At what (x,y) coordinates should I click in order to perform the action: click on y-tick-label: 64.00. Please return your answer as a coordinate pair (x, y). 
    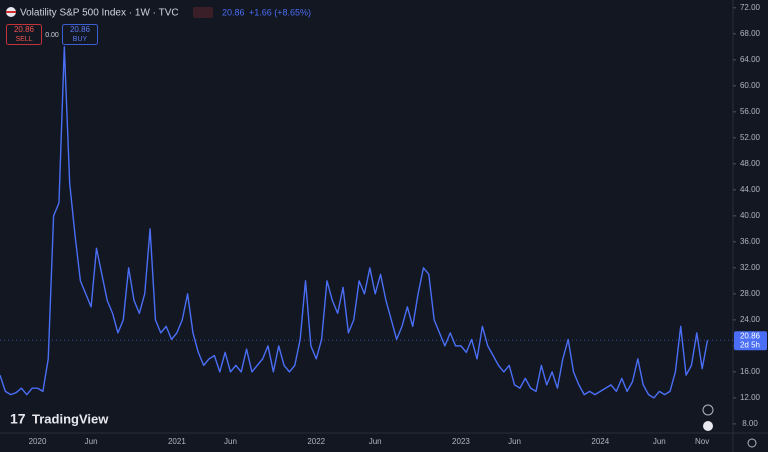
    Looking at the image, I should click on (750, 59).